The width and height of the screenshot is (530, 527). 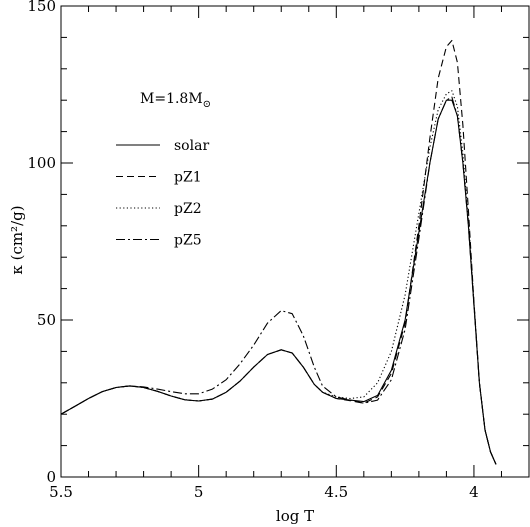 I want to click on x-tick-label: 4, so click(x=474, y=492).